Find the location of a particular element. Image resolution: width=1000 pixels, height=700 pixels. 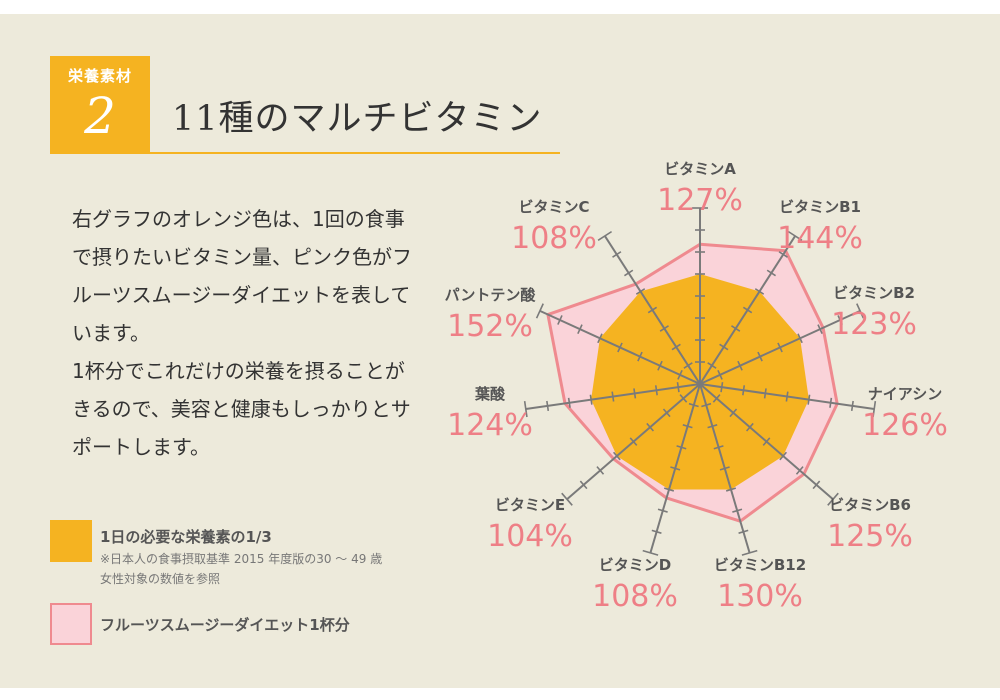

axis-label: ビタミンB1 is located at coordinates (820, 207).